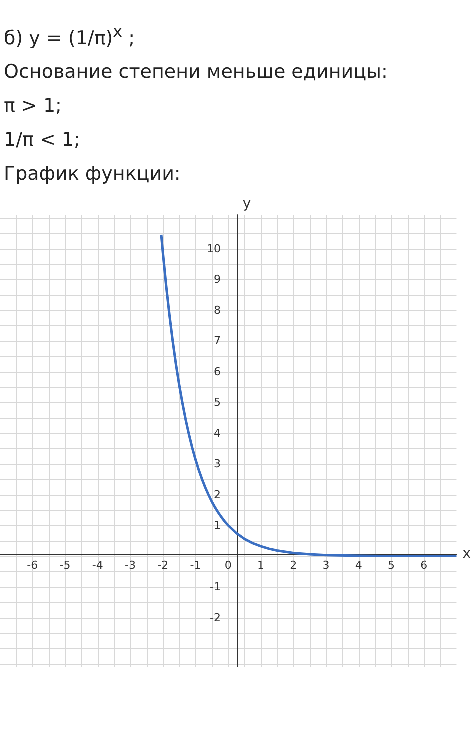 The width and height of the screenshot is (474, 742). I want to click on y-tick-label: 5, so click(217, 403).